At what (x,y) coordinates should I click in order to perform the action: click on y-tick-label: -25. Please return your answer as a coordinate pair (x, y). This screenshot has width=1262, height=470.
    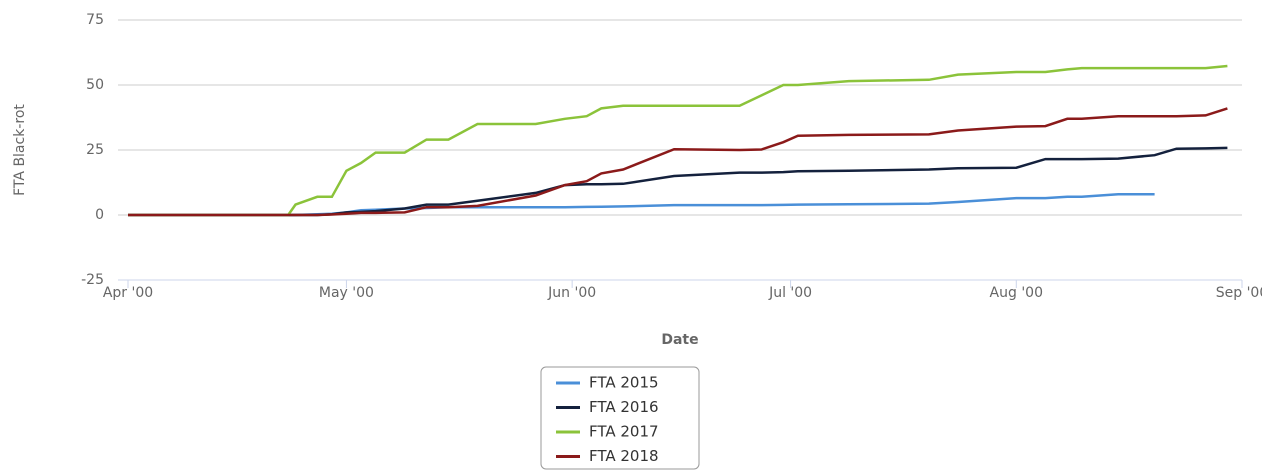
    Looking at the image, I should click on (92, 280).